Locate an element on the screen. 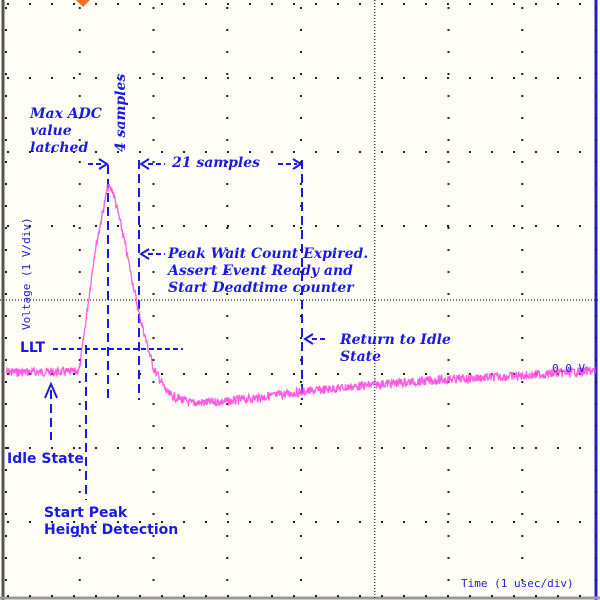 This screenshot has width=600, height=600. max-adc-line-3: latched is located at coordinates (59, 148).